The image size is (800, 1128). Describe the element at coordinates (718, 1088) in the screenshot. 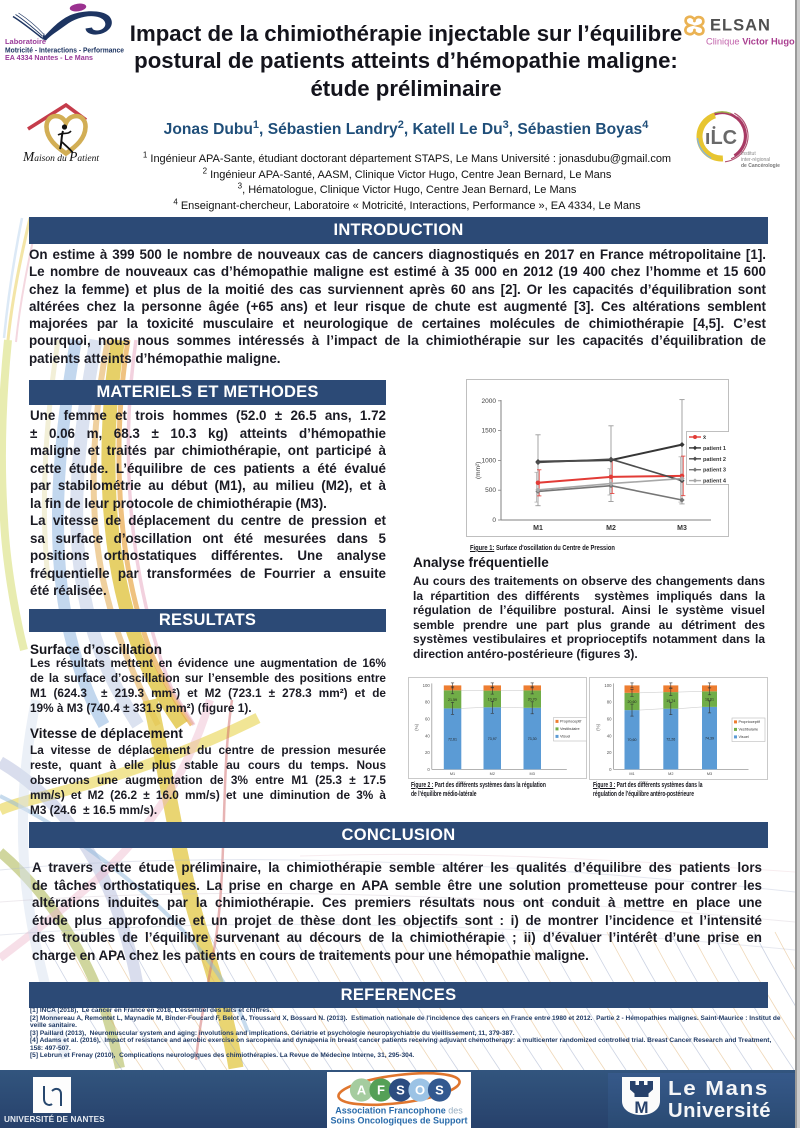

I see `svg-text: Le Mans` at that location.